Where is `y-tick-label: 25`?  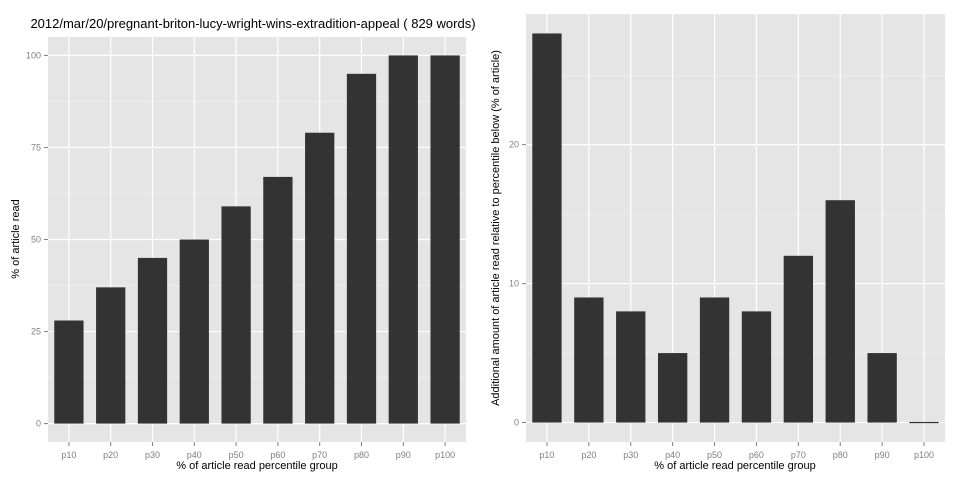
y-tick-label: 25 is located at coordinates (36, 332).